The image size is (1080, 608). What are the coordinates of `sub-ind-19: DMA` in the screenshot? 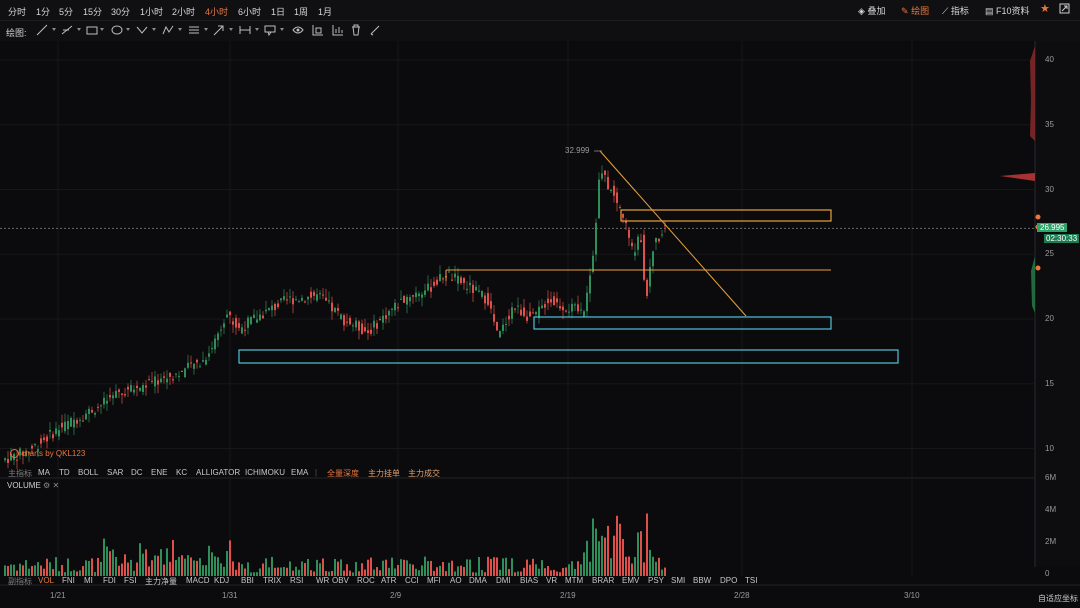 It's located at (478, 580).